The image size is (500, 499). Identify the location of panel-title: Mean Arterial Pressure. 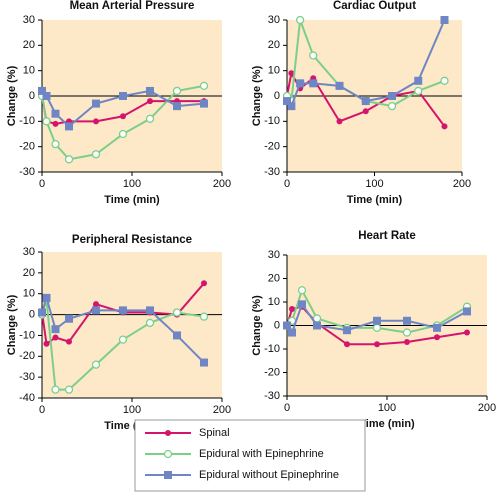
(132, 6).